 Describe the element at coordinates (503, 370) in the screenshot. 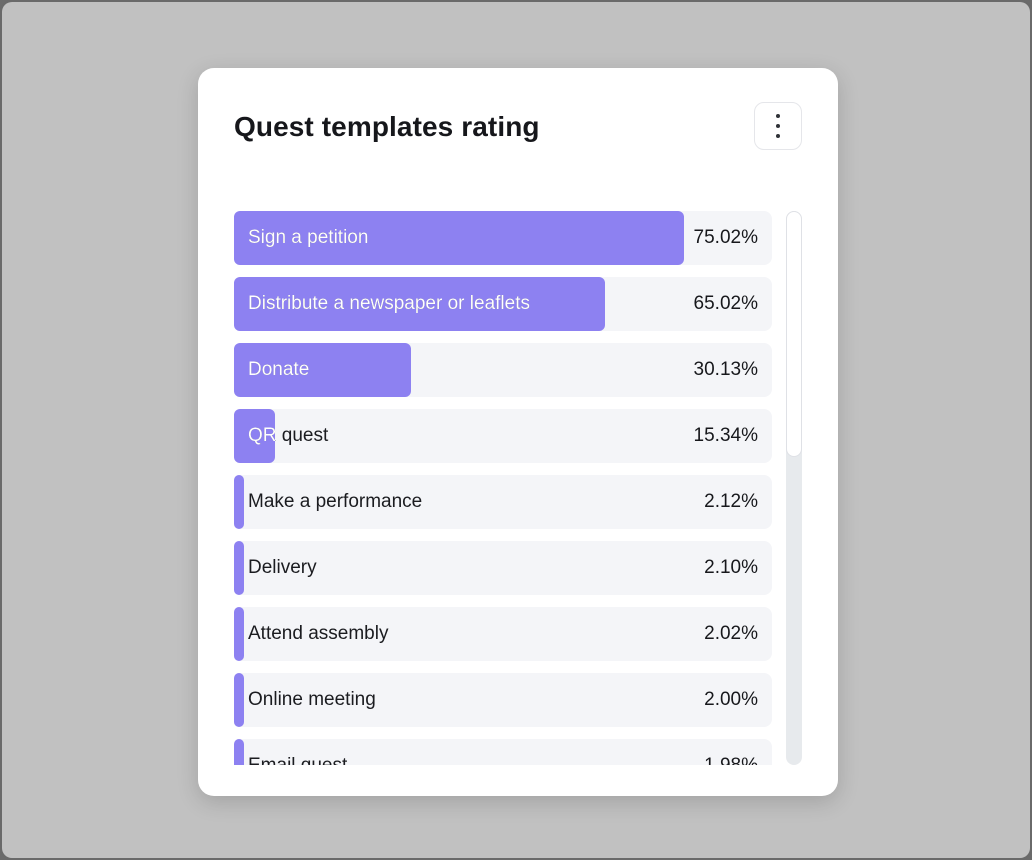

I see `chart-row: Donate Donate 30.13%` at that location.